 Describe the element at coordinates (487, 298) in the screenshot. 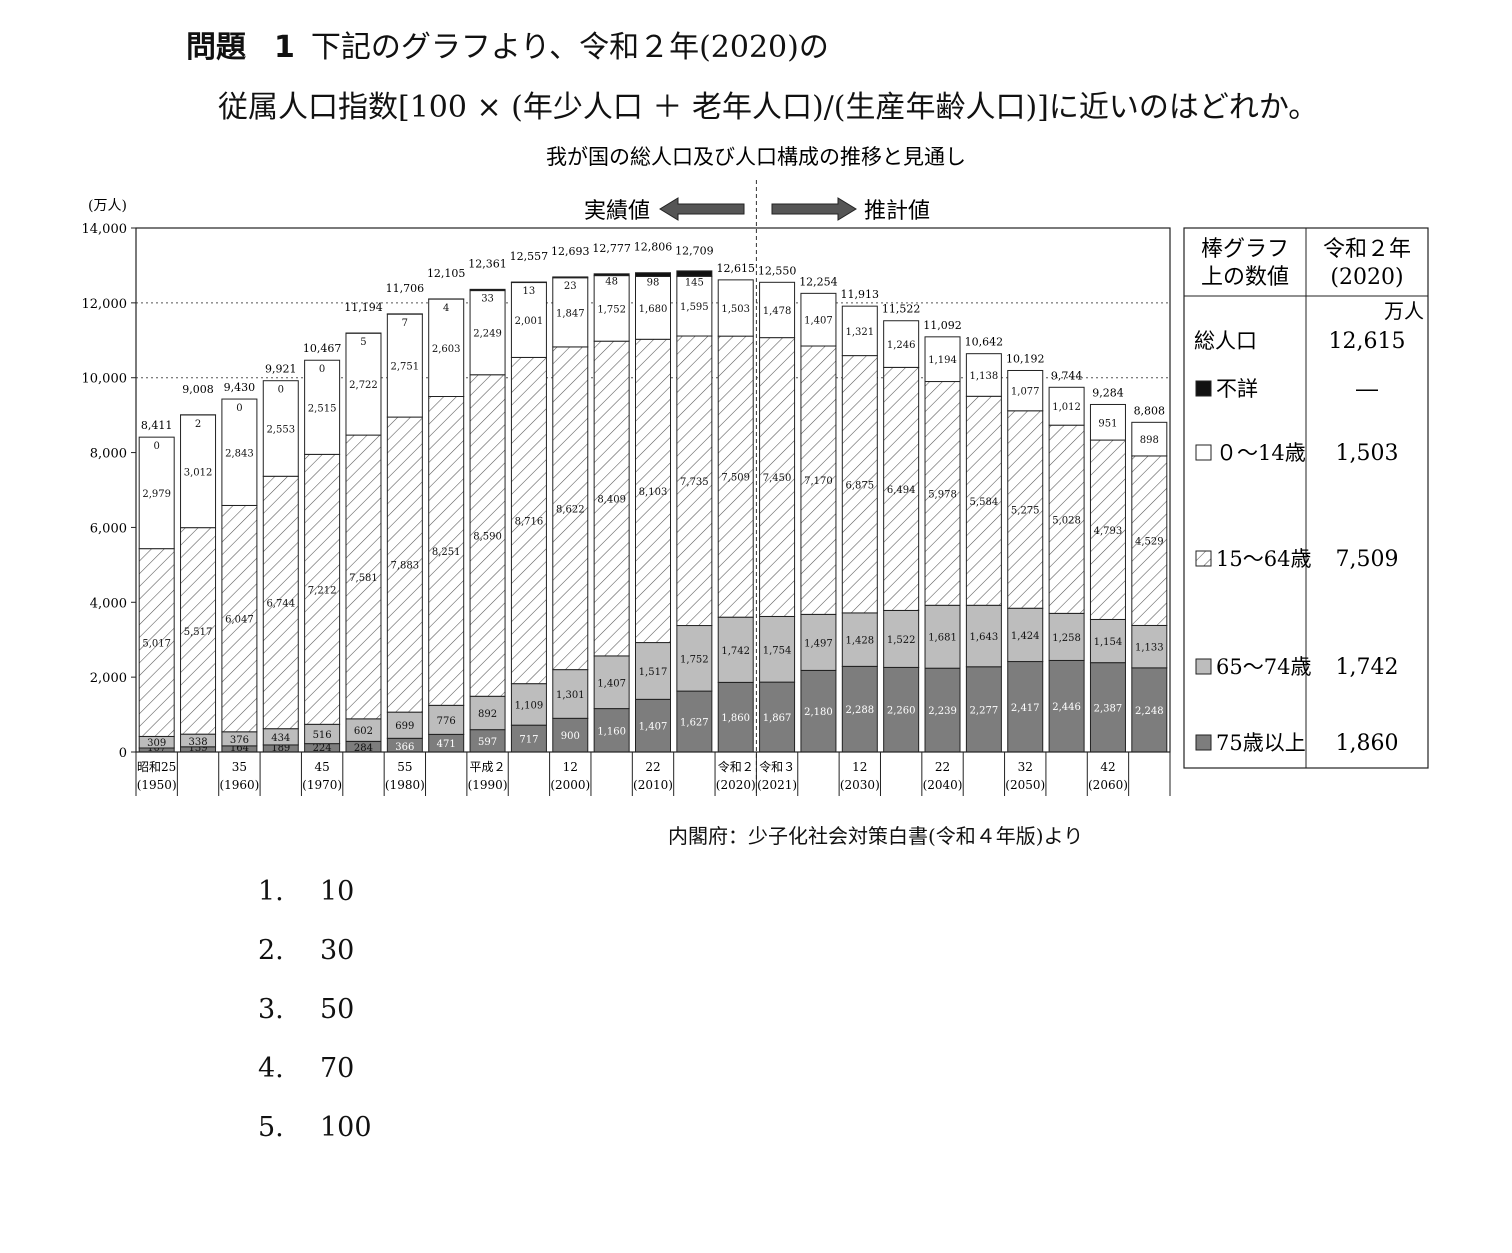

I see `data-label: 33` at that location.